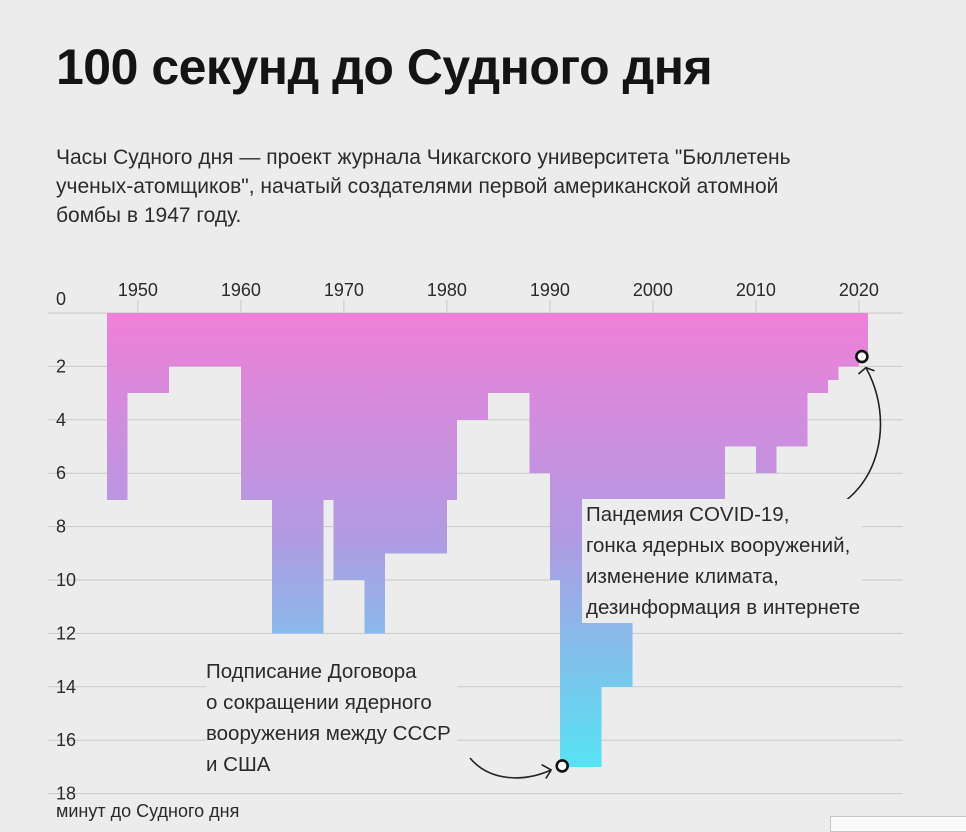  I want to click on x-tick-label: 1990, so click(550, 290).